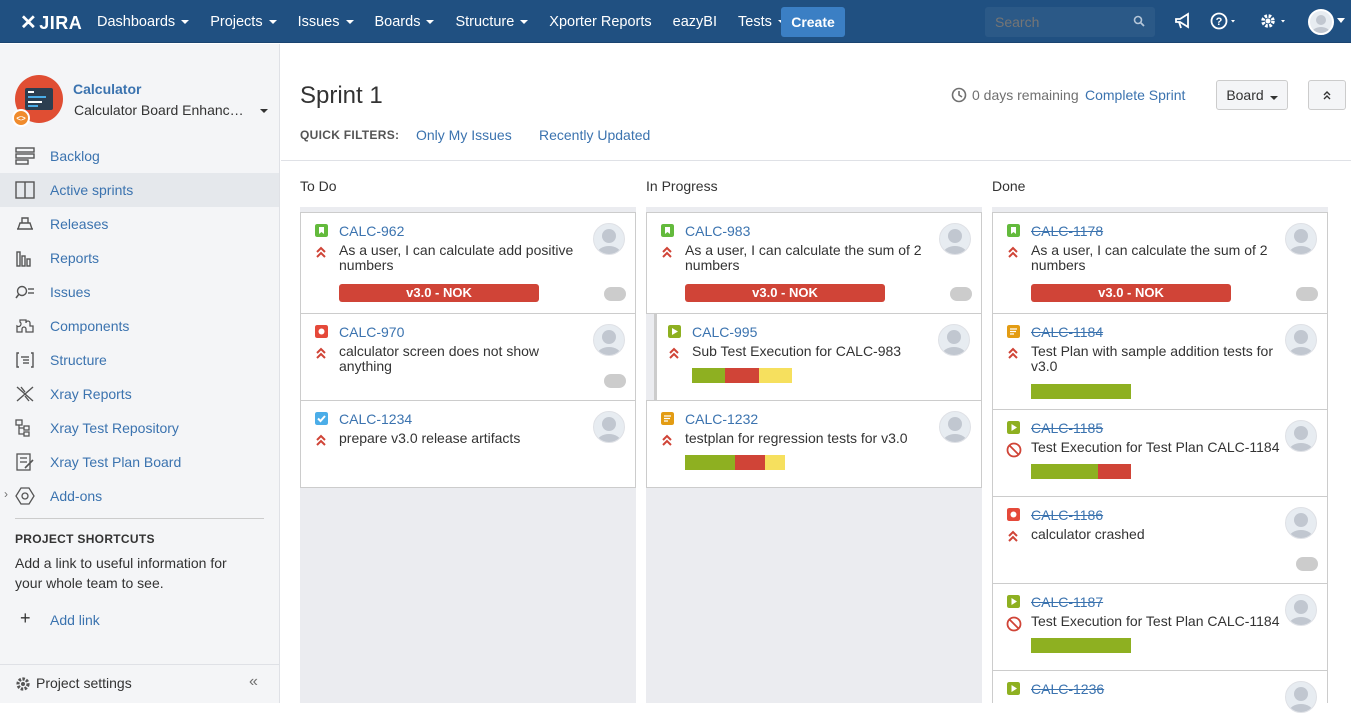 This screenshot has height=713, width=1351. I want to click on issue-key: CALC-1234, so click(376, 419).